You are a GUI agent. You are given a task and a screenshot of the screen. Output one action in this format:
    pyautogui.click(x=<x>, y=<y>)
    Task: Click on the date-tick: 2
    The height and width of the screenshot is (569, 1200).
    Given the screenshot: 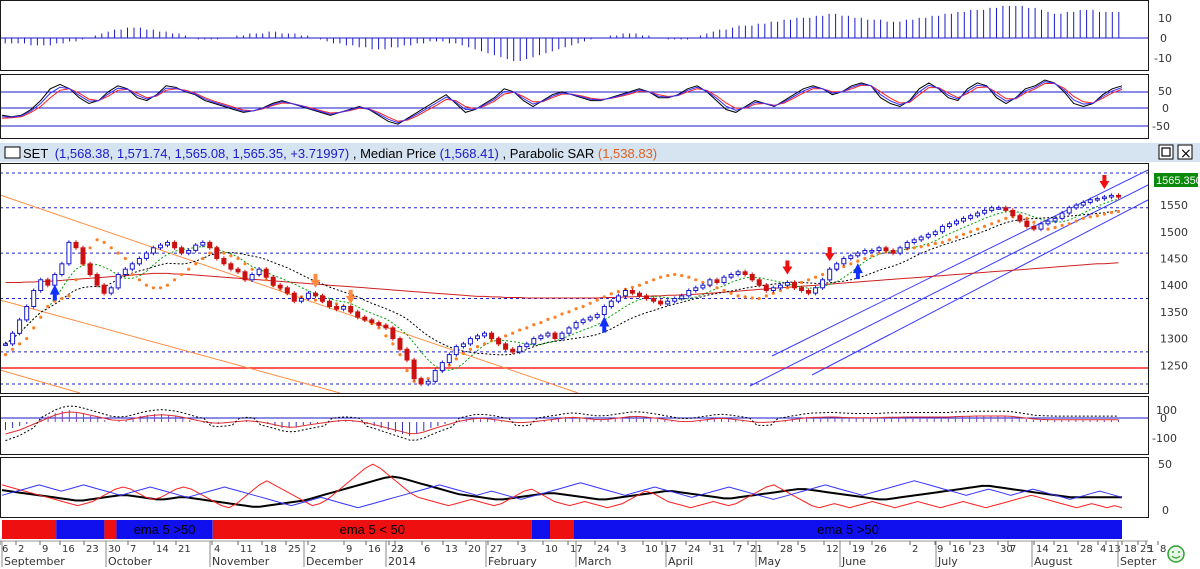 What is the action you would take?
    pyautogui.click(x=21, y=549)
    